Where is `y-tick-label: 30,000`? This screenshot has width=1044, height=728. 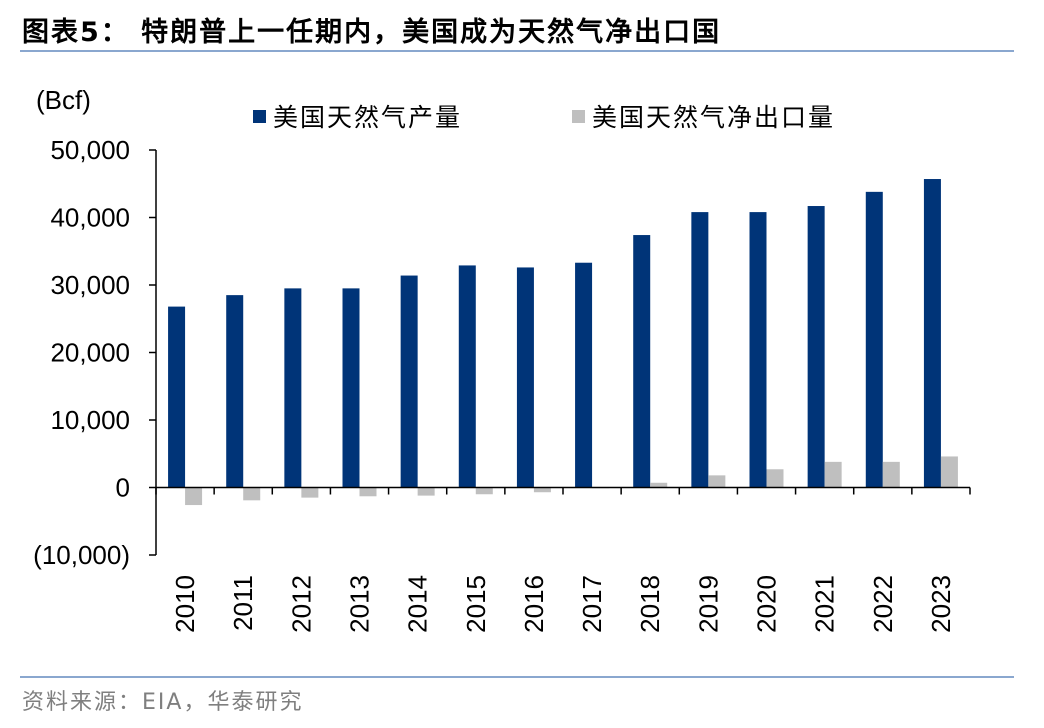
y-tick-label: 30,000 is located at coordinates (90, 285).